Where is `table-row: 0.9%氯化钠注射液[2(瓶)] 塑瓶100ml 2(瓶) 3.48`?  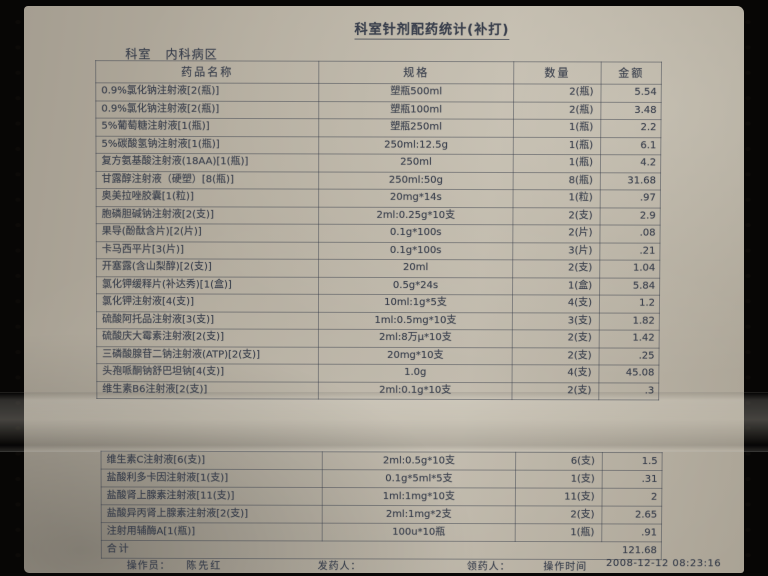
table-row: 0.9%氯化钠注射液[2(瓶)] 塑瓶100ml 2(瓶) 3.48 is located at coordinates (378, 110).